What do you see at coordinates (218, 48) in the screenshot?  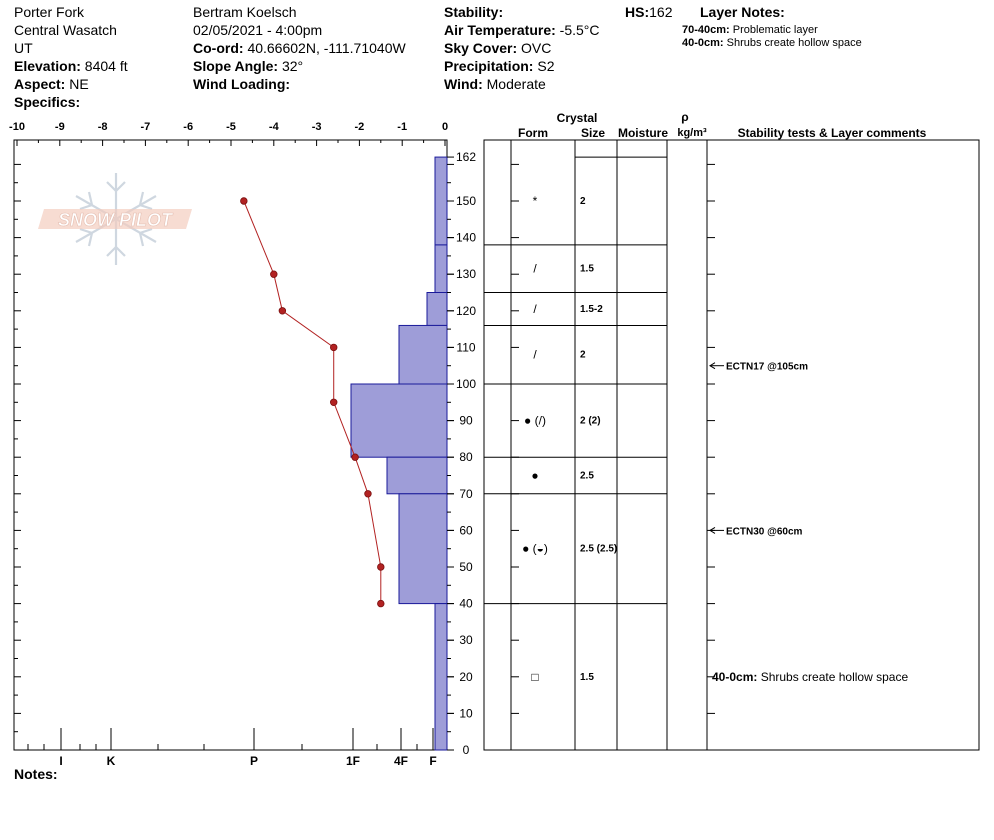 I see `coord-label: Co-ord:` at bounding box center [218, 48].